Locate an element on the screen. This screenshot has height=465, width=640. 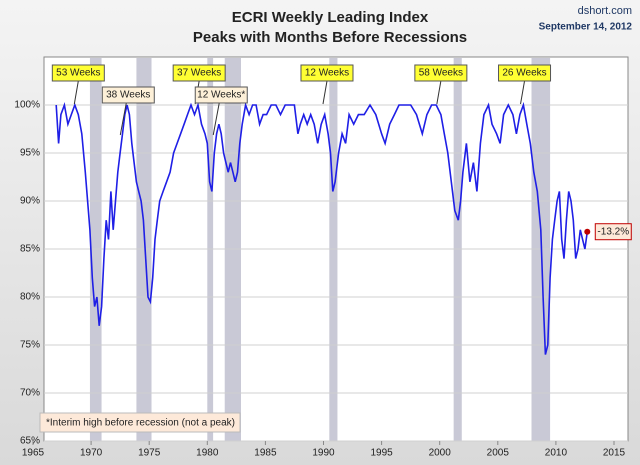
annotation-text: 38 Weeks is located at coordinates (128, 95).